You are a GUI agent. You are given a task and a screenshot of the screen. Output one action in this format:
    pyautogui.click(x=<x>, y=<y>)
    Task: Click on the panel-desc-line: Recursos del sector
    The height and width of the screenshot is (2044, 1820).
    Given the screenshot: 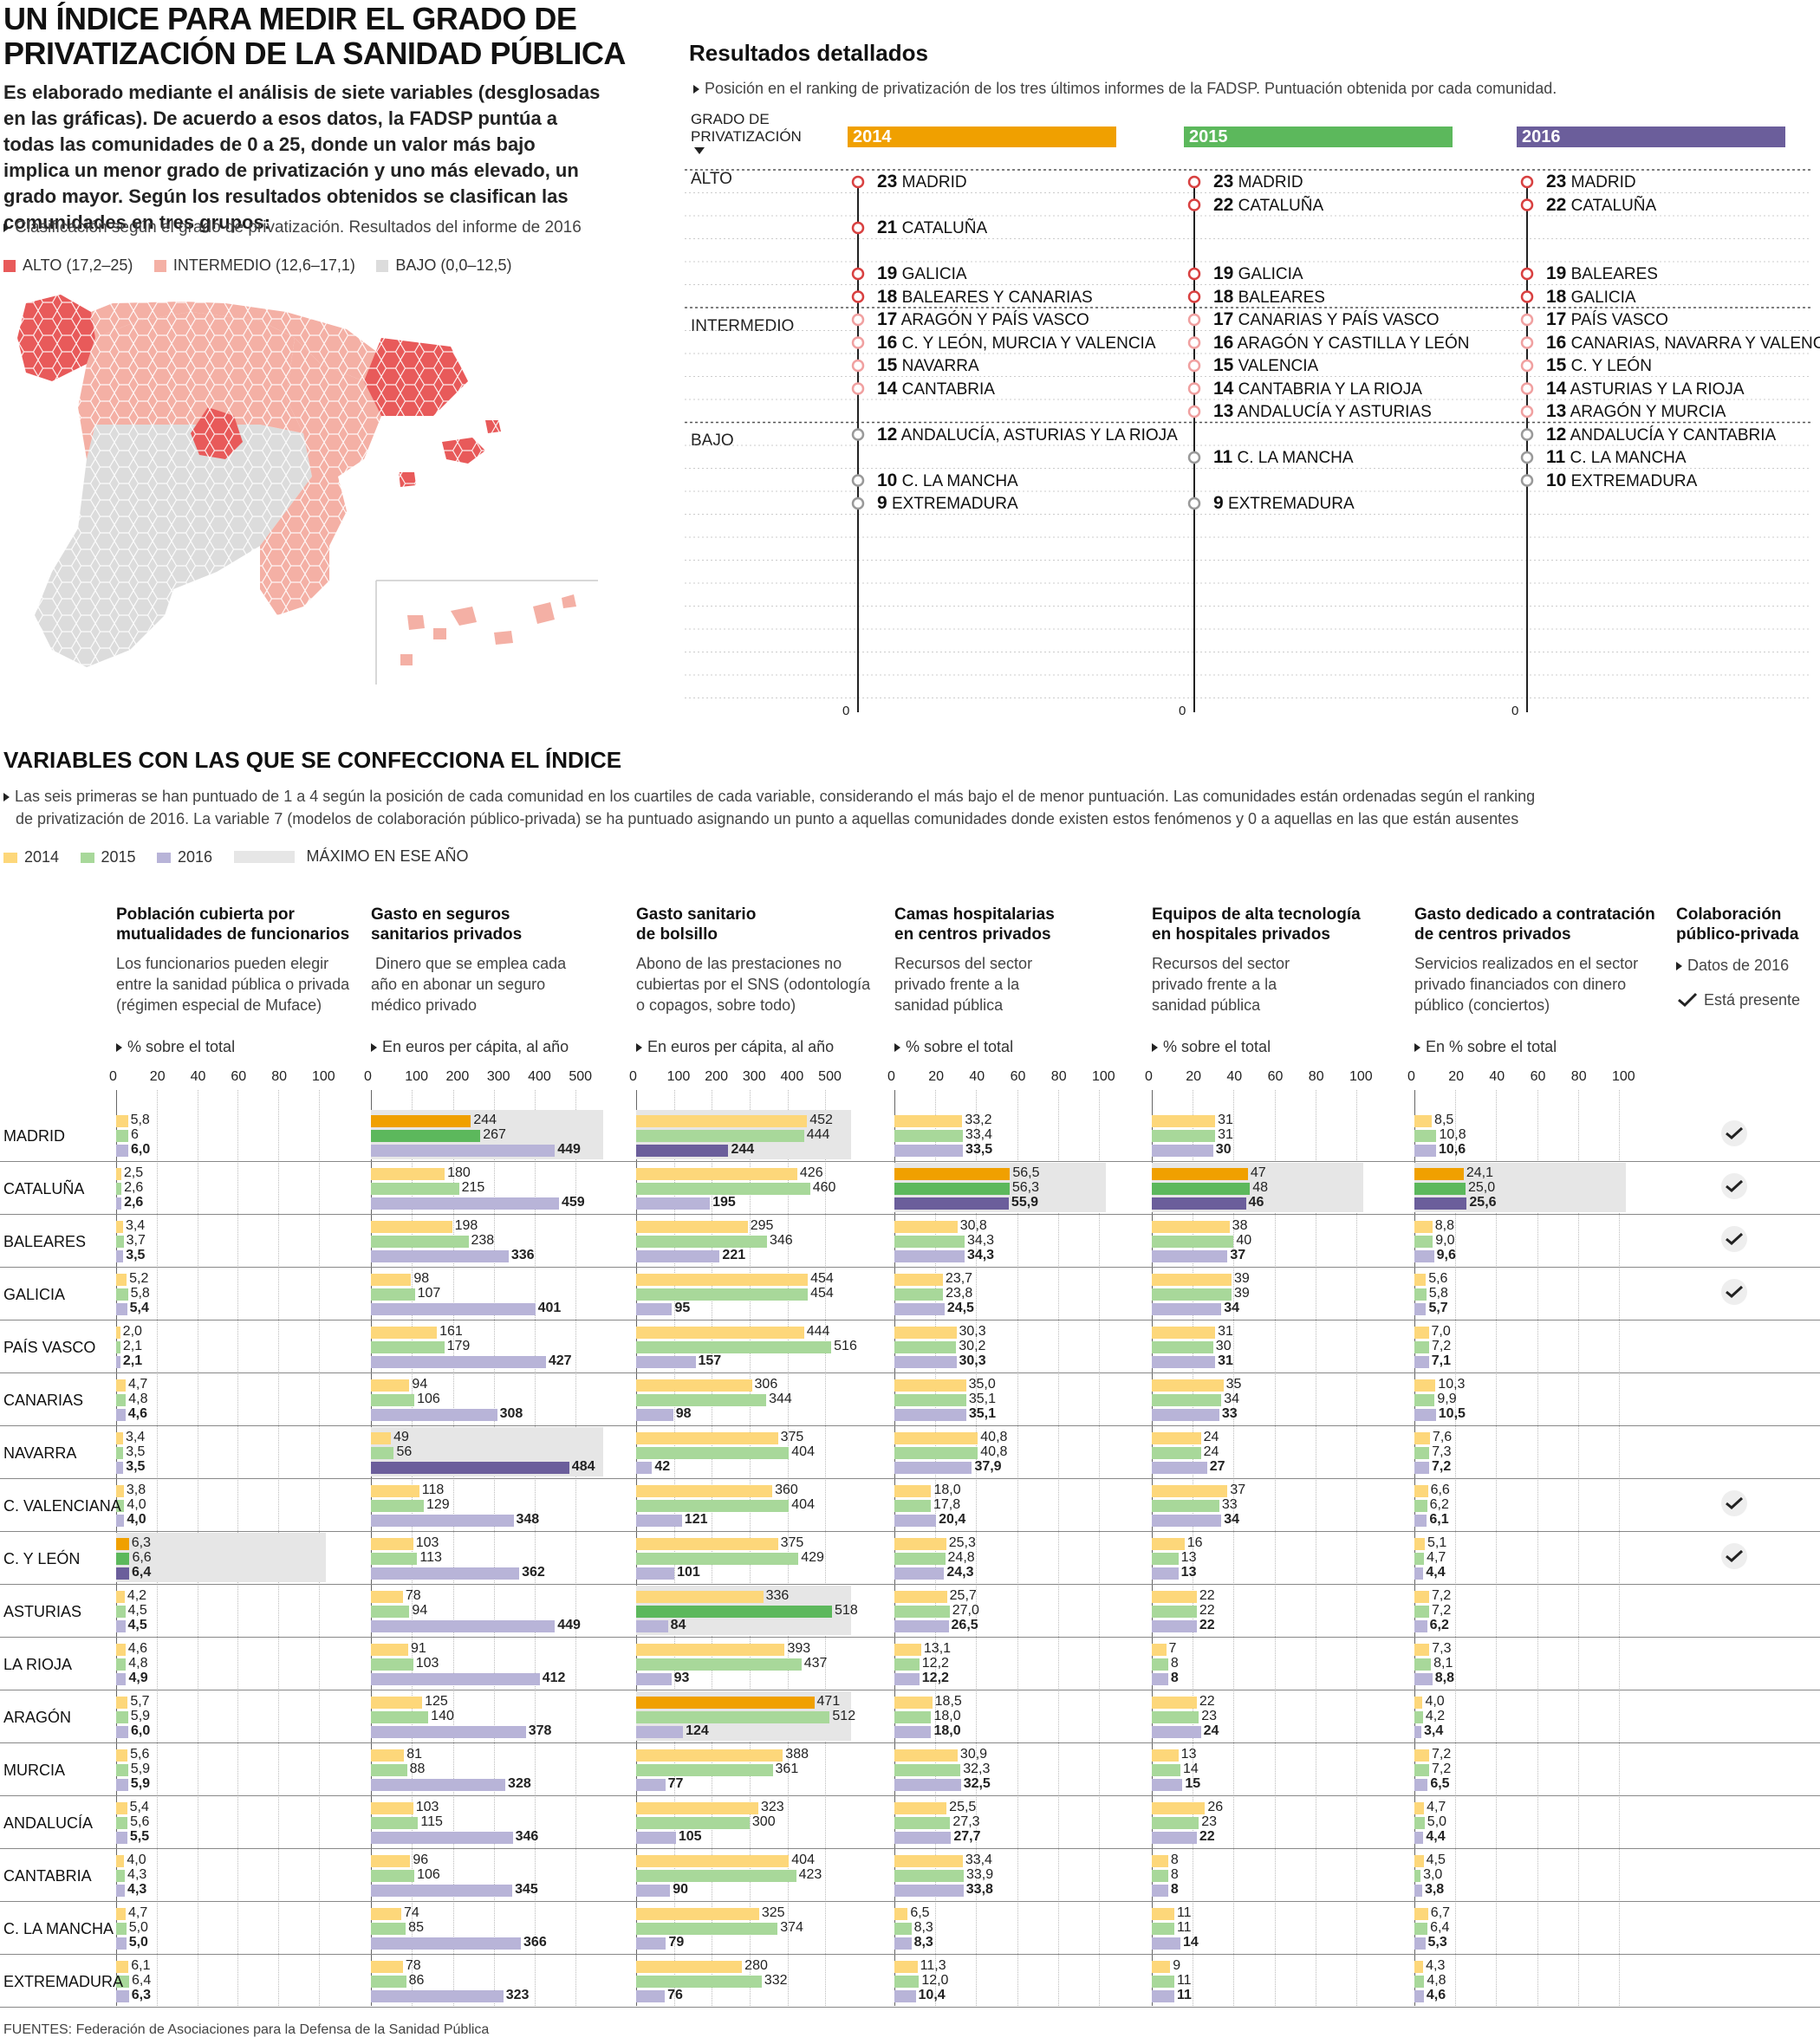 What is the action you would take?
    pyautogui.click(x=1221, y=963)
    